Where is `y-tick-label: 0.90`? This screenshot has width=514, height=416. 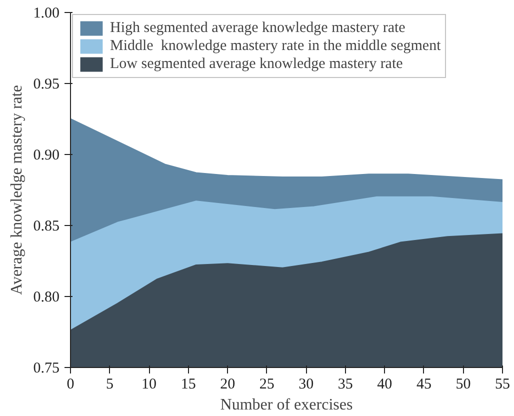
y-tick-label: 0.90 is located at coordinates (46, 156).